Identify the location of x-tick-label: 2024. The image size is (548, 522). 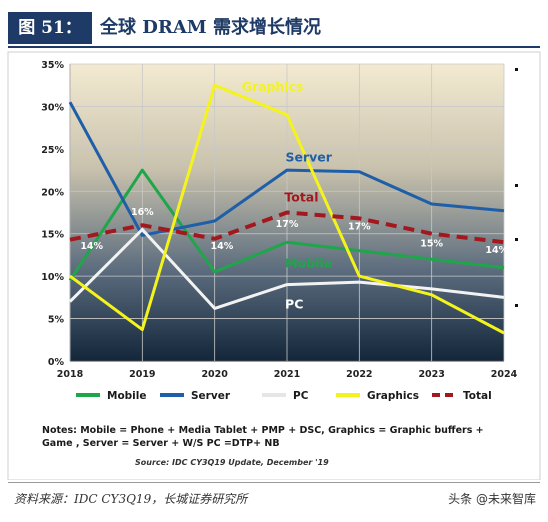
(504, 374).